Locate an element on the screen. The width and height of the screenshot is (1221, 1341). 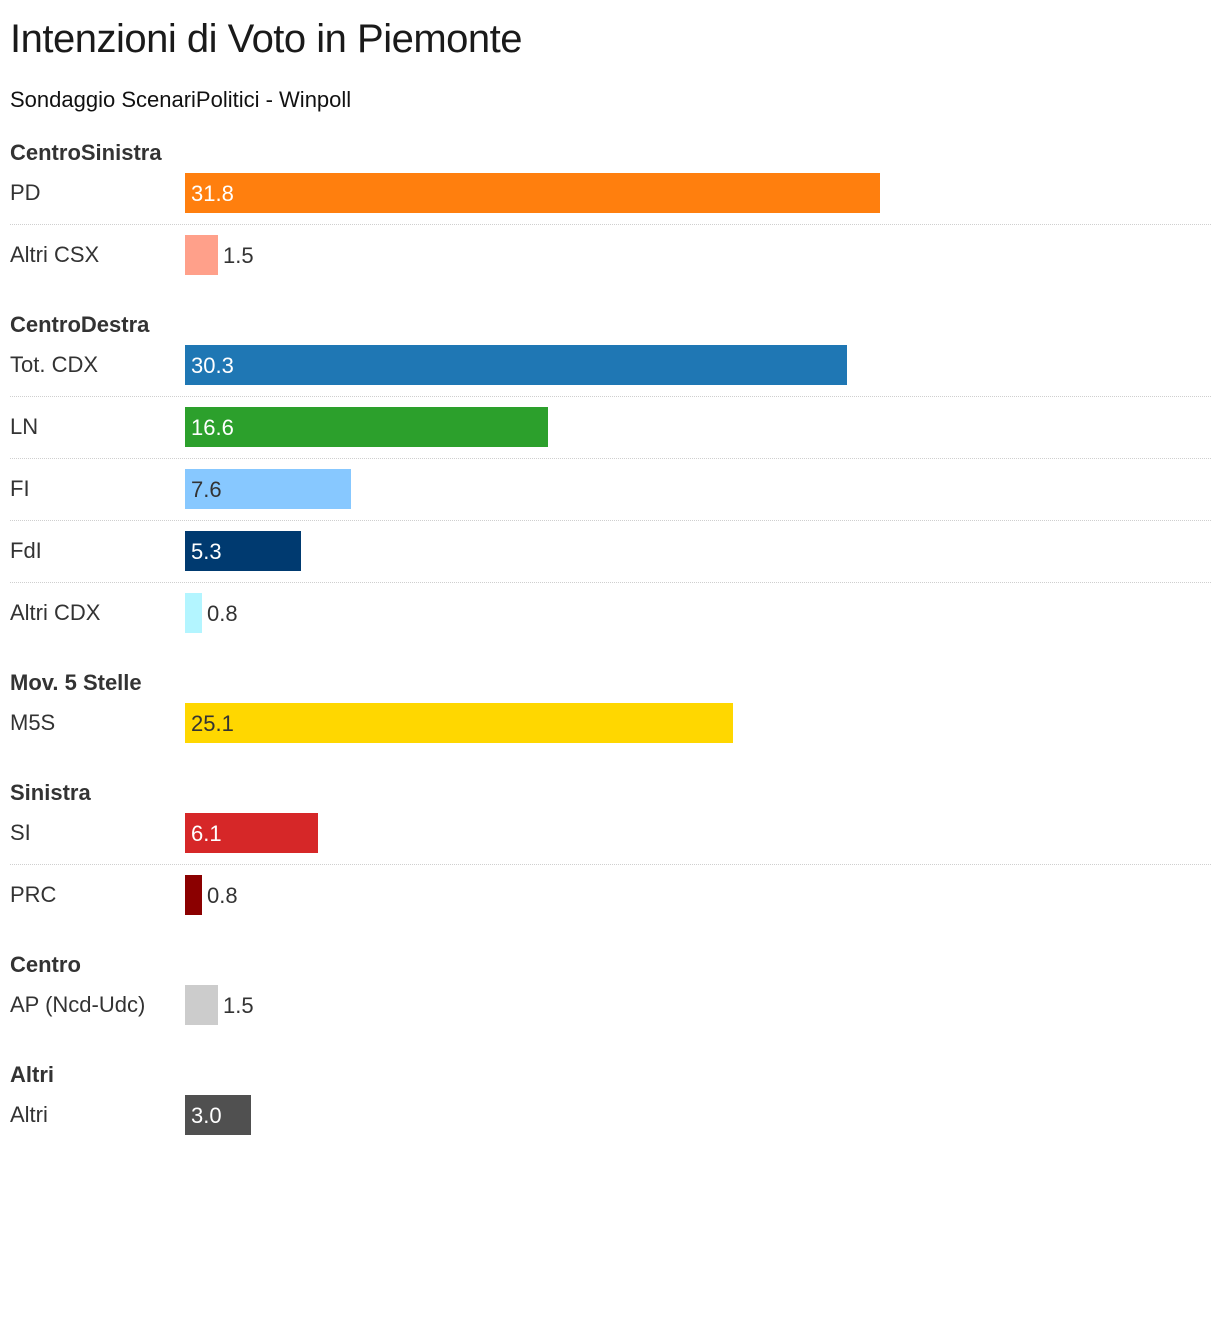
group-title: Altri is located at coordinates (32, 1074).